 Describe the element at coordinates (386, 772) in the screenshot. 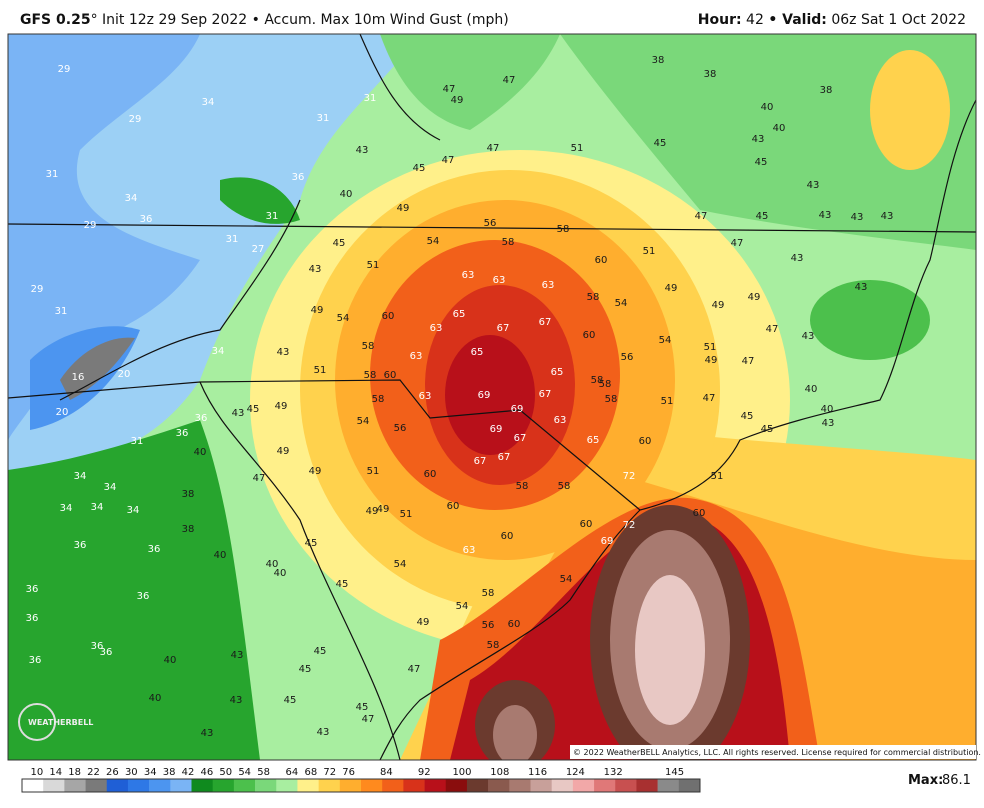

I see `legend-tick: 84` at that location.